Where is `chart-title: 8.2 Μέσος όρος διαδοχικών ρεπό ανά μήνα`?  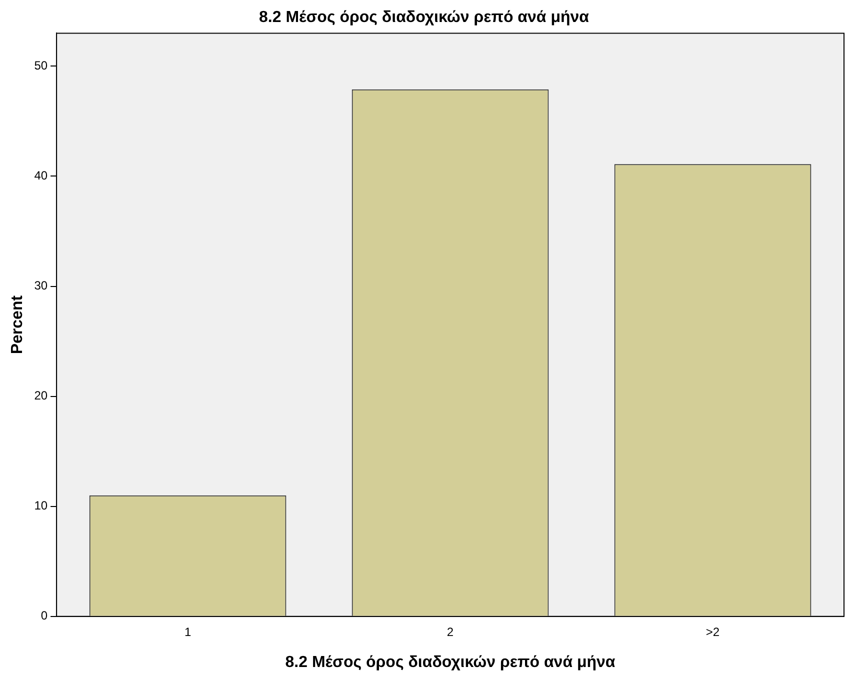
chart-title: 8.2 Μέσος όρος διαδοχικών ρεπό ανά μήνα is located at coordinates (424, 17).